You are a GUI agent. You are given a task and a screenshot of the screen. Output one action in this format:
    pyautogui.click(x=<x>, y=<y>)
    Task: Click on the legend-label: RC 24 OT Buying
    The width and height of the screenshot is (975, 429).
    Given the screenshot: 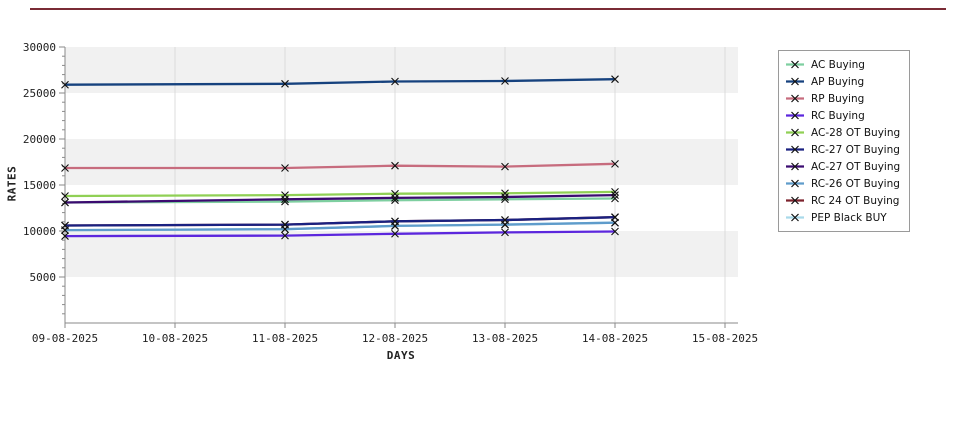 What is the action you would take?
    pyautogui.click(x=855, y=200)
    